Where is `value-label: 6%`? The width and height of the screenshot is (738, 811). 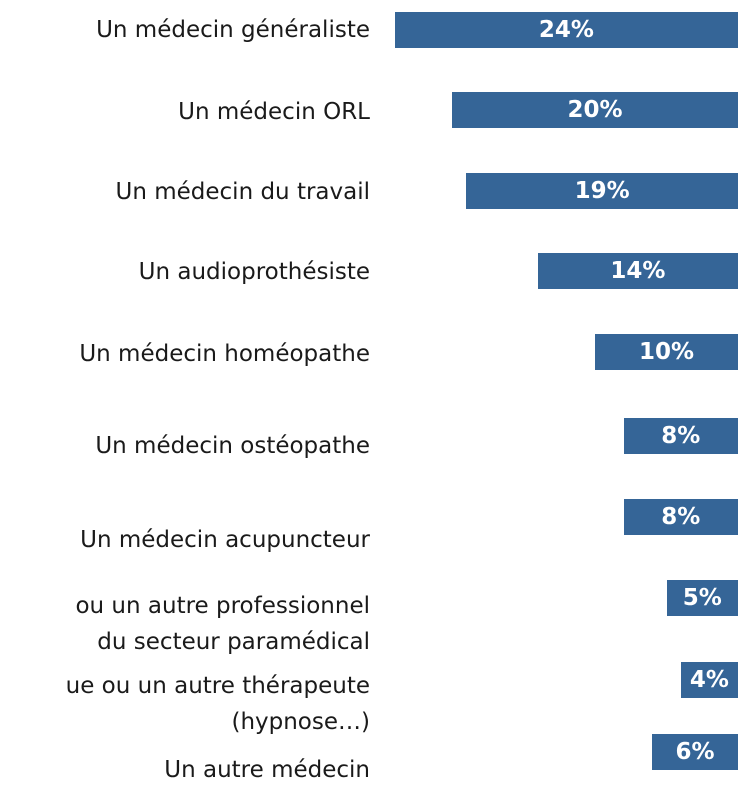 value-label: 6% is located at coordinates (695, 752).